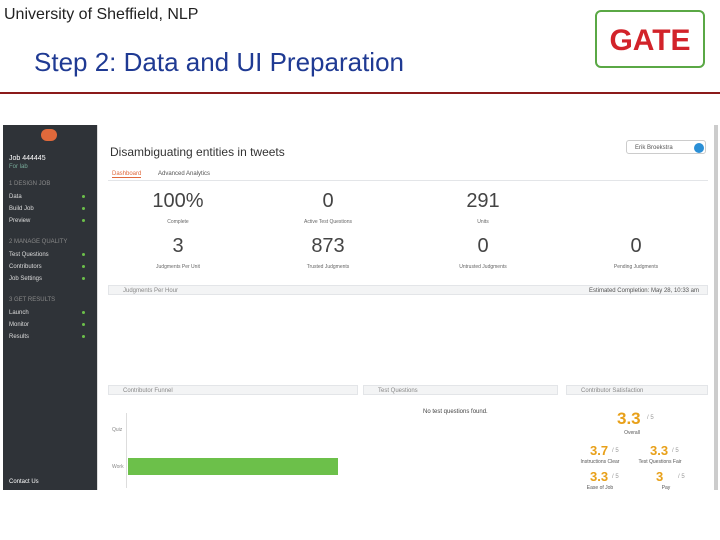 Image resolution: width=720 pixels, height=540 pixels. I want to click on job-title: Disambiguating entities in tweets, so click(197, 152).